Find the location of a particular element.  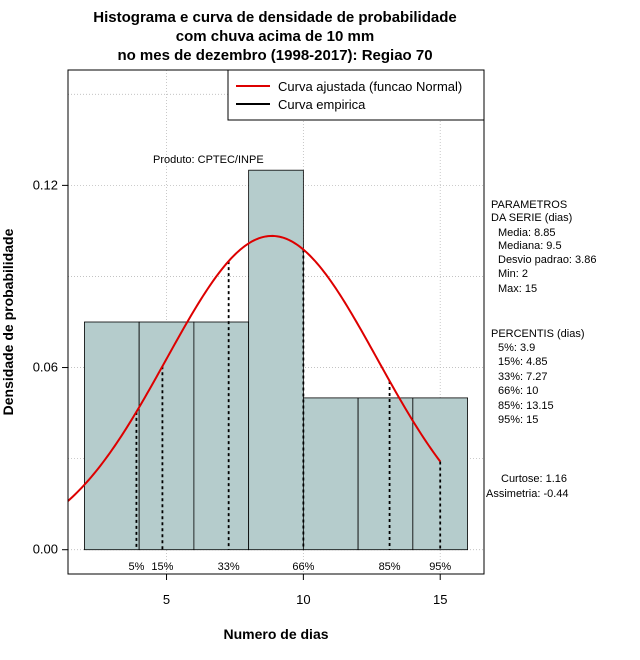

percentile-label-85: 85% is located at coordinates (390, 567).